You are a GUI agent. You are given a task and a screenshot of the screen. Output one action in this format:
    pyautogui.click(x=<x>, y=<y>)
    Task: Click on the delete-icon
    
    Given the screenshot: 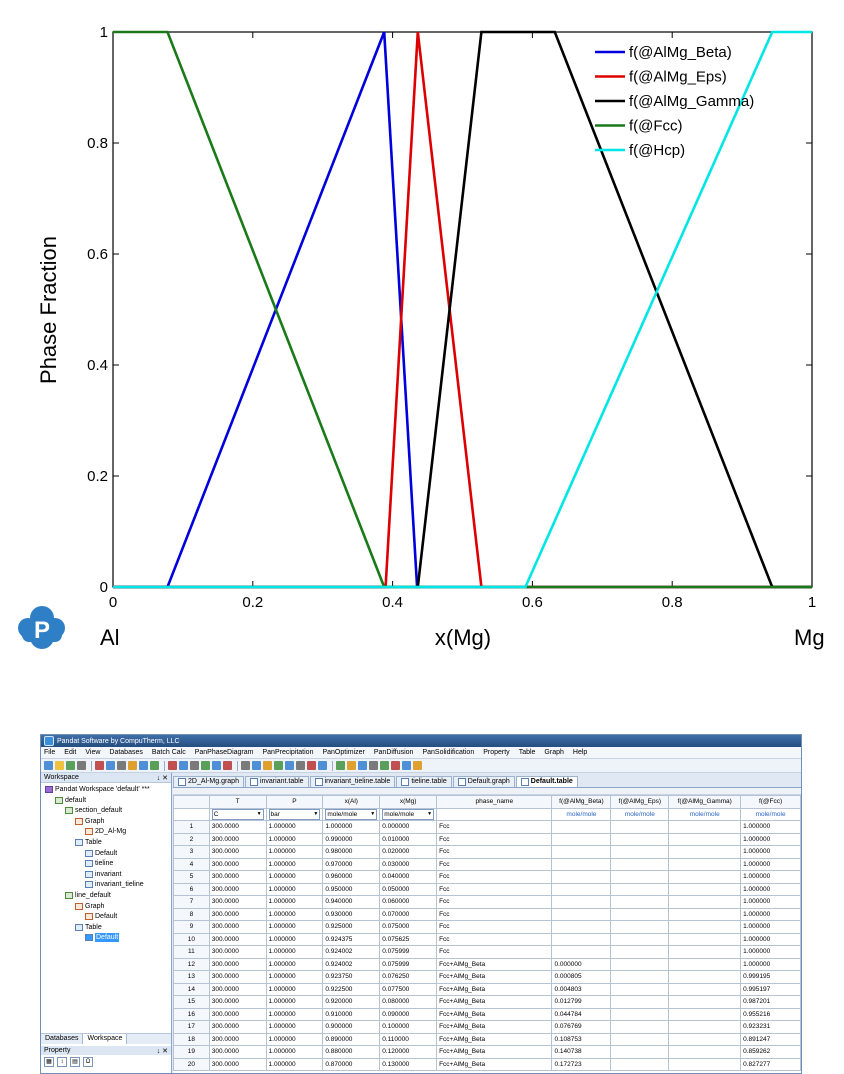 What is the action you would take?
    pyautogui.click(x=172, y=765)
    